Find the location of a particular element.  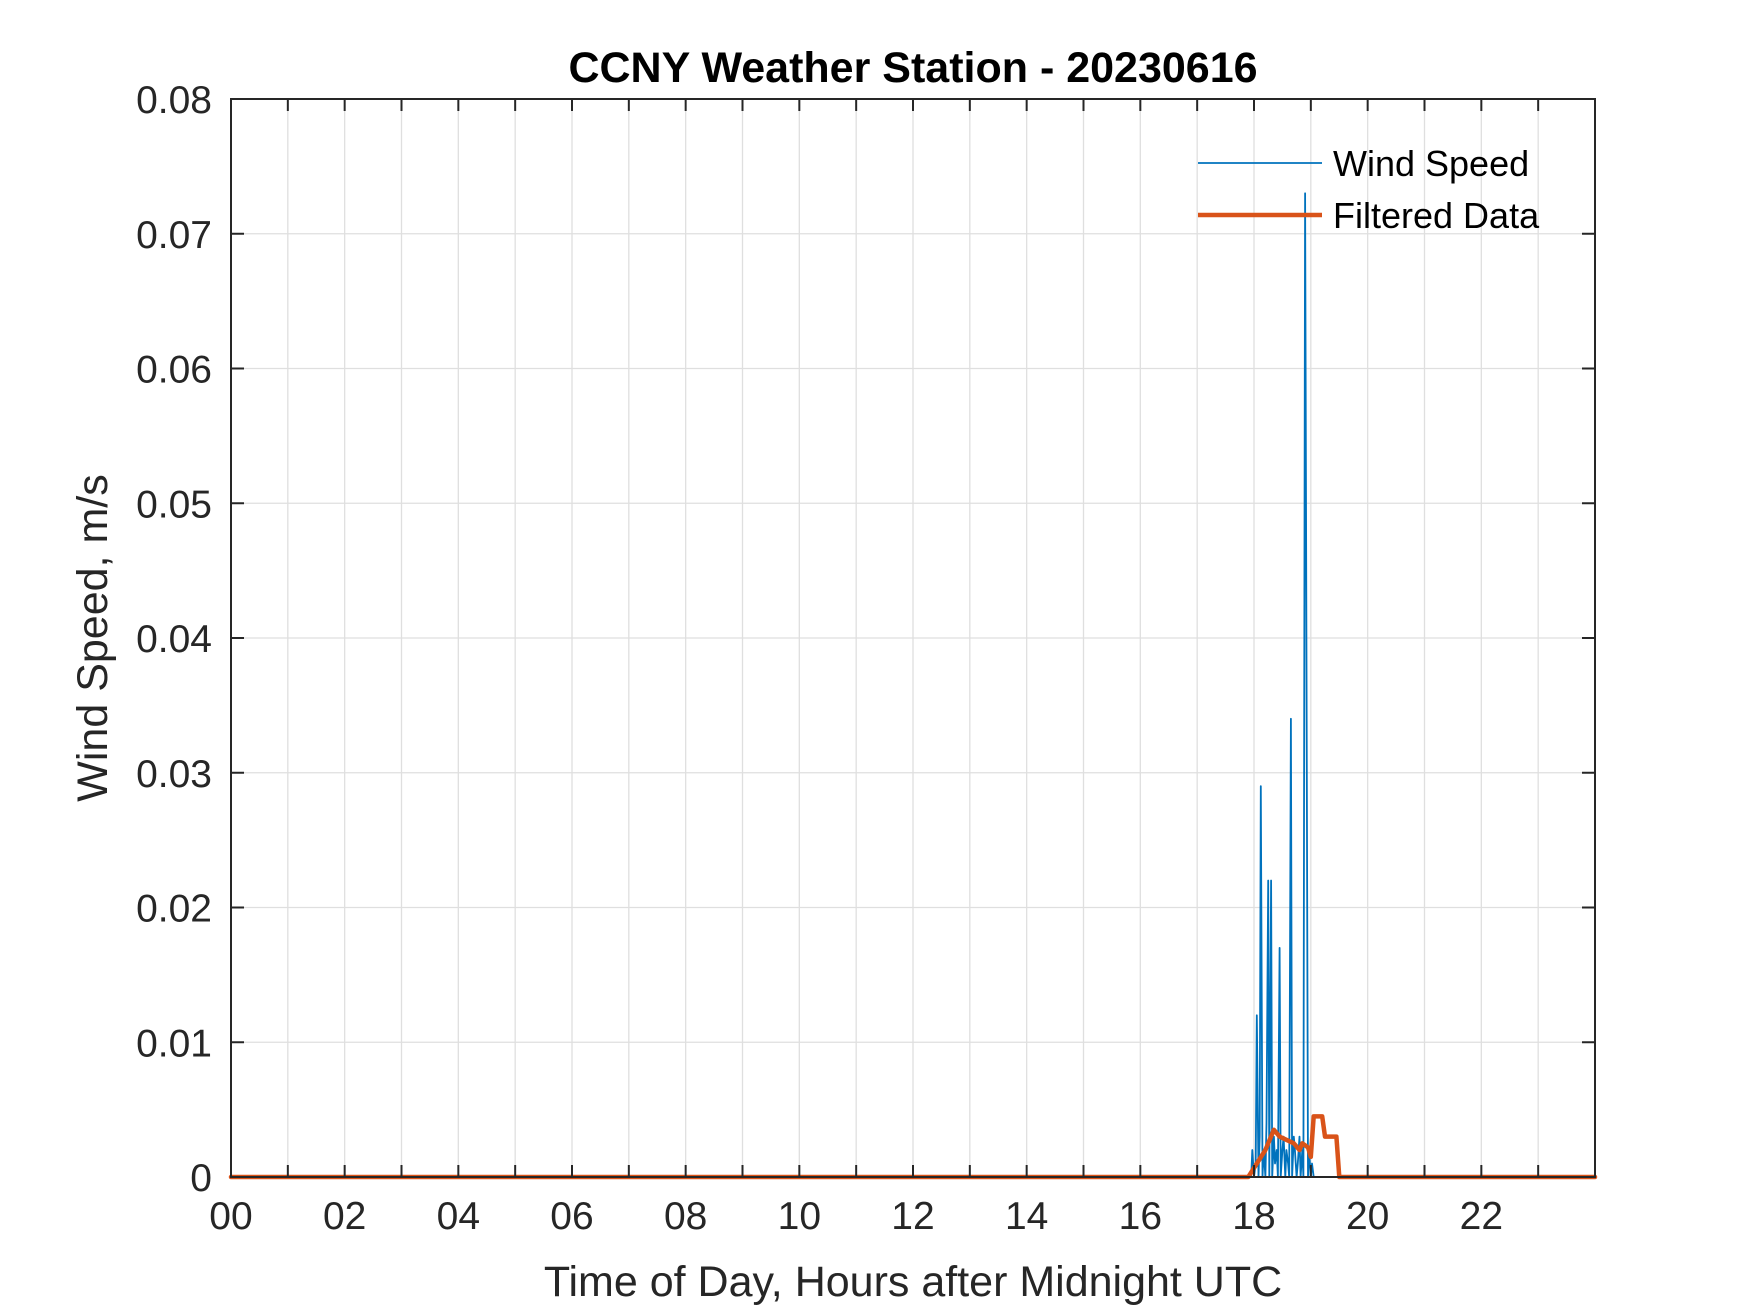

x-tick-label: 04 is located at coordinates (458, 1216).